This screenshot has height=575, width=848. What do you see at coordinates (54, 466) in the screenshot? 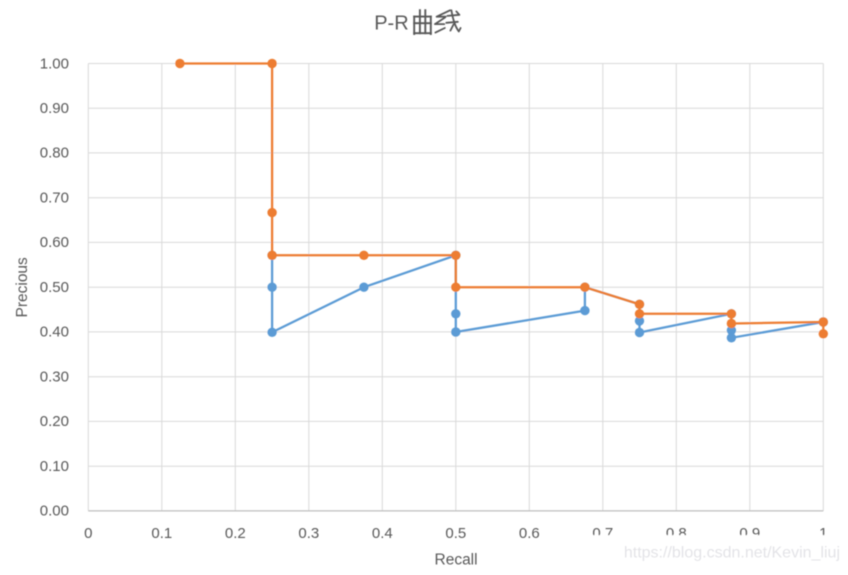
I see `svg-text: 0.10` at bounding box center [54, 466].